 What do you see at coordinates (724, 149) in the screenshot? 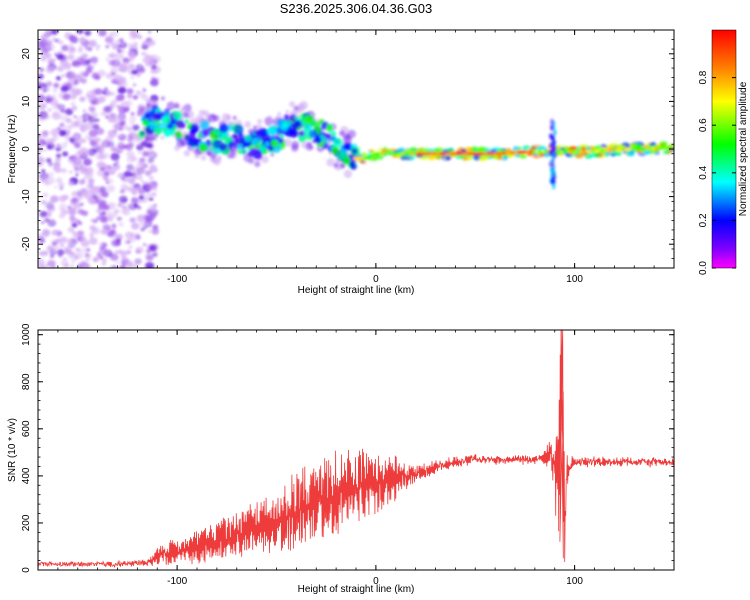
I see `colorbar-gradient` at bounding box center [724, 149].